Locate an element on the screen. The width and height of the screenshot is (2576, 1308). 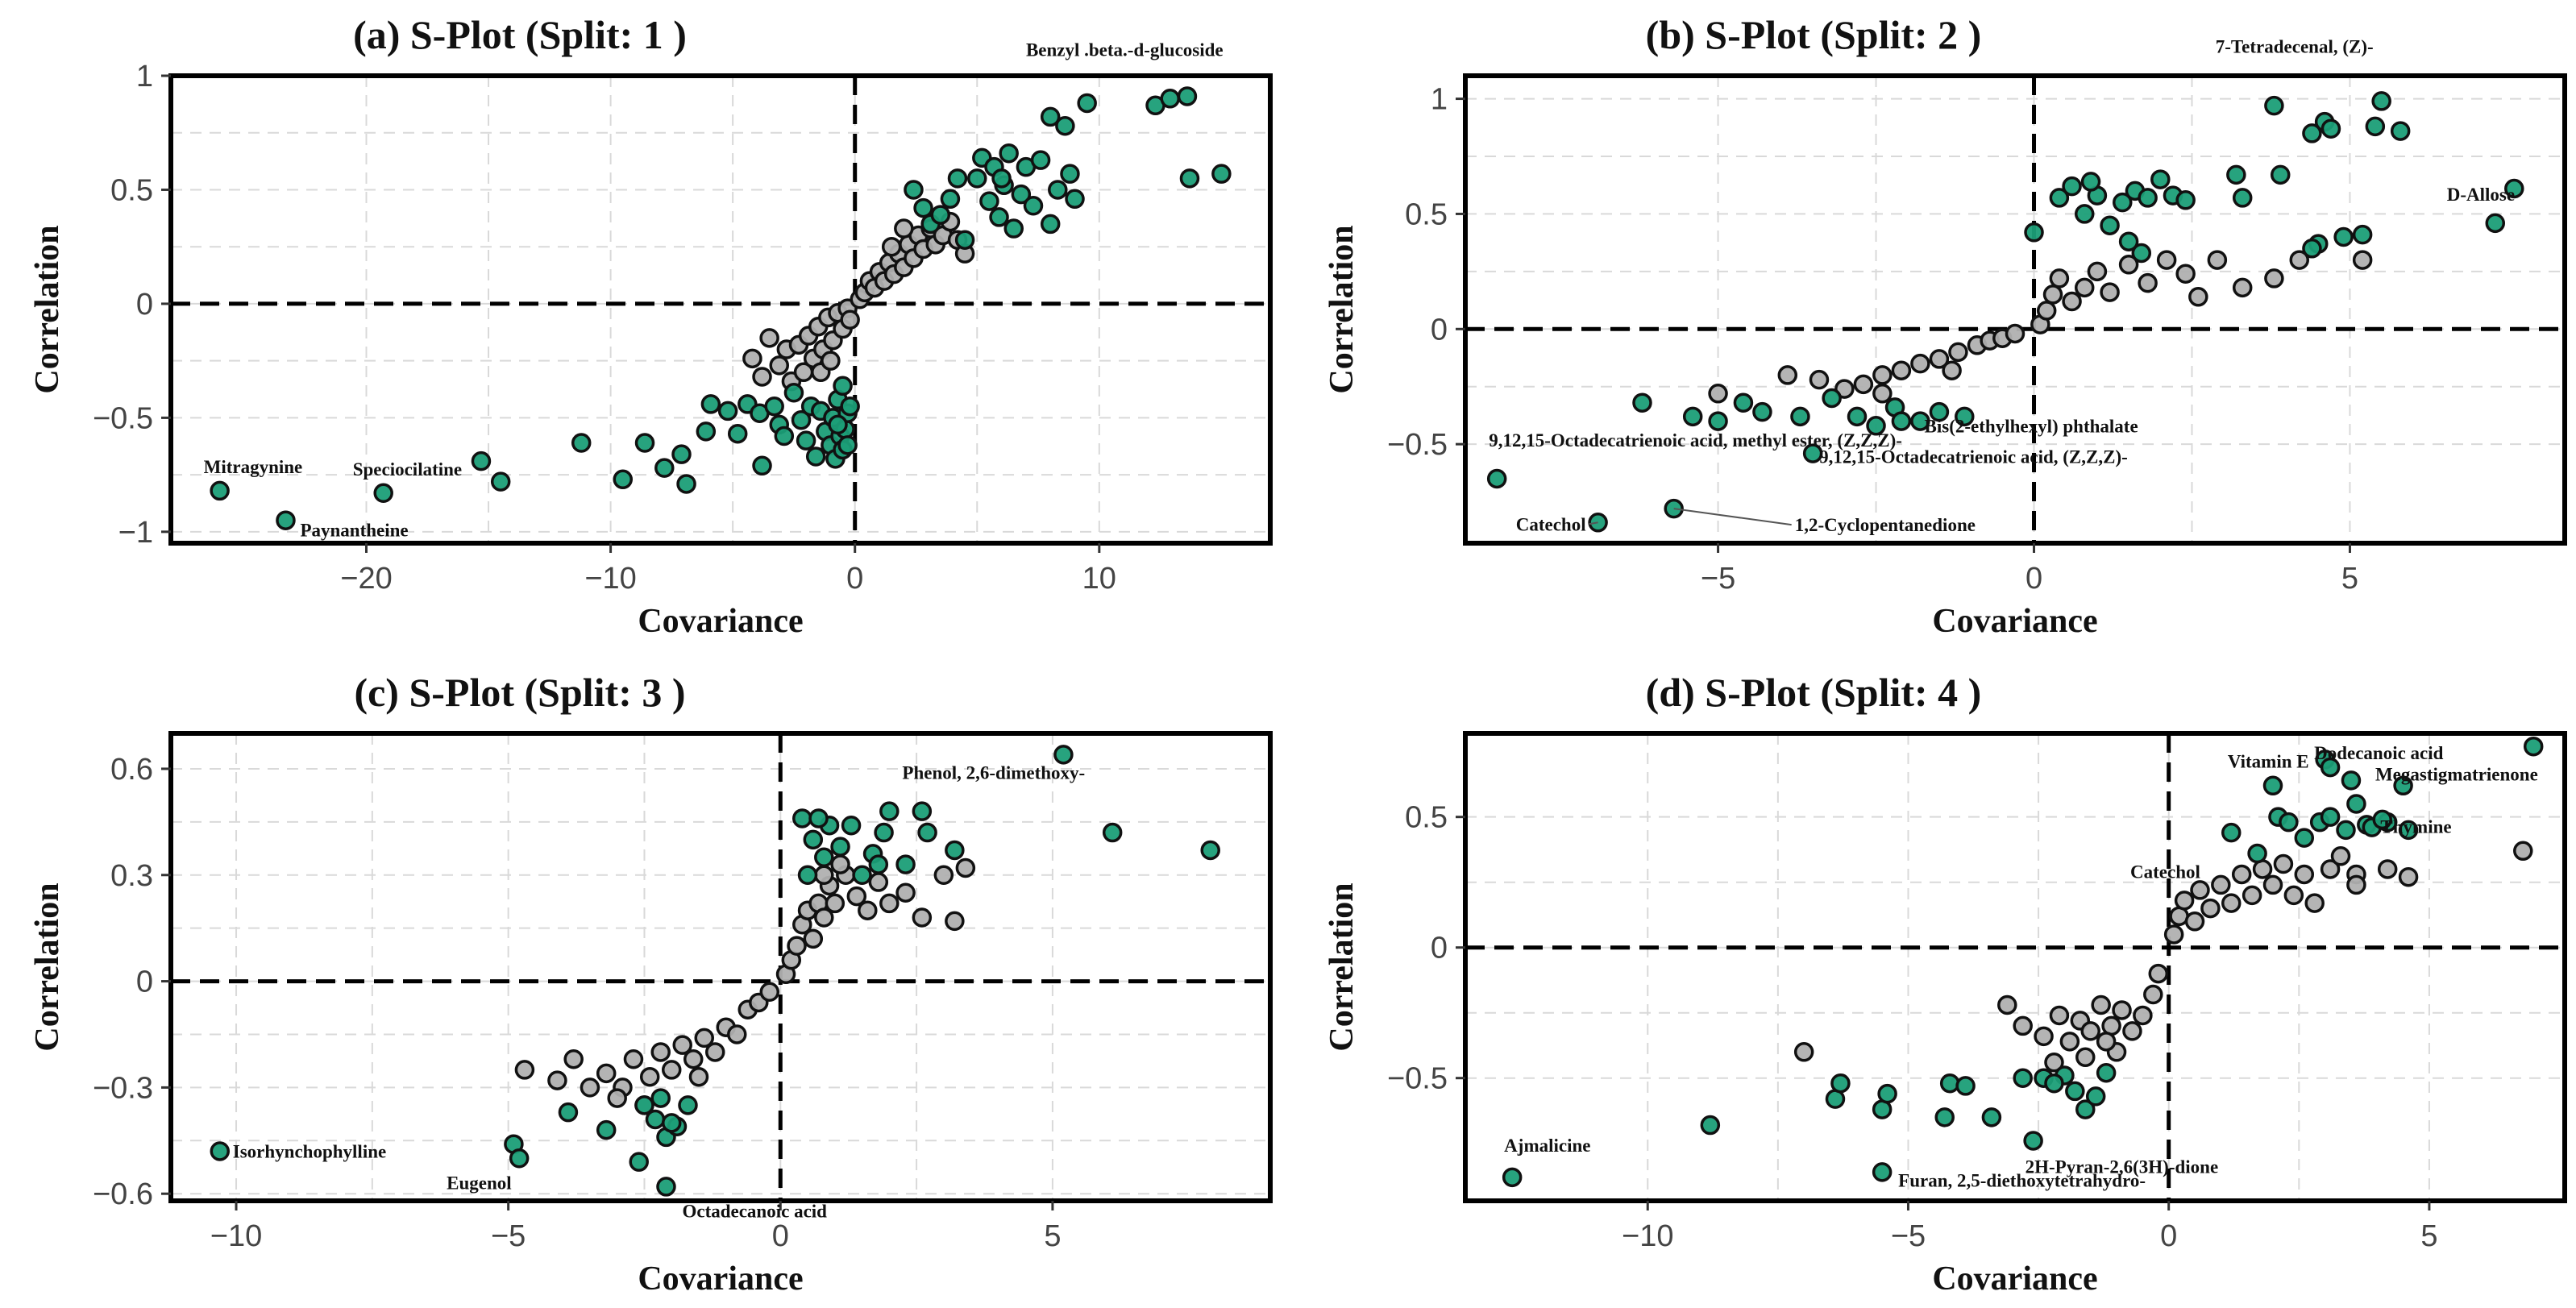
y-tick-label: 0.3 is located at coordinates (131, 876).